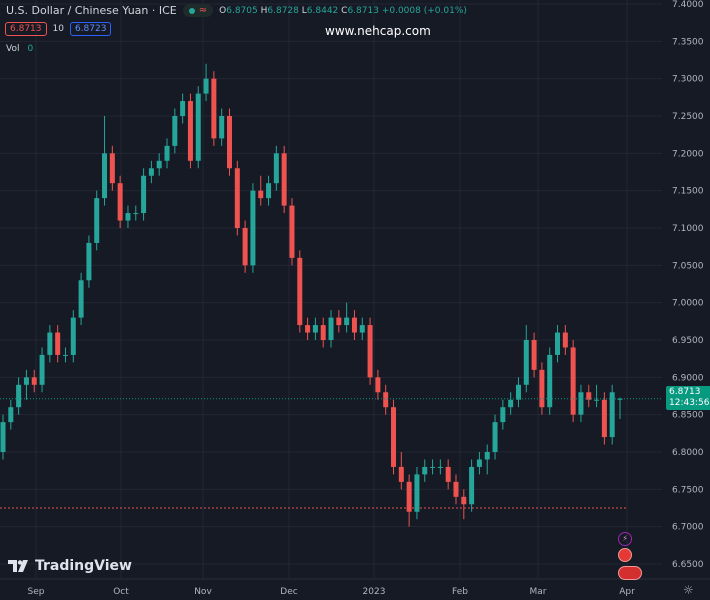 This screenshot has height=600, width=710. I want to click on lightning-event-icon: ⚡, so click(625, 539).